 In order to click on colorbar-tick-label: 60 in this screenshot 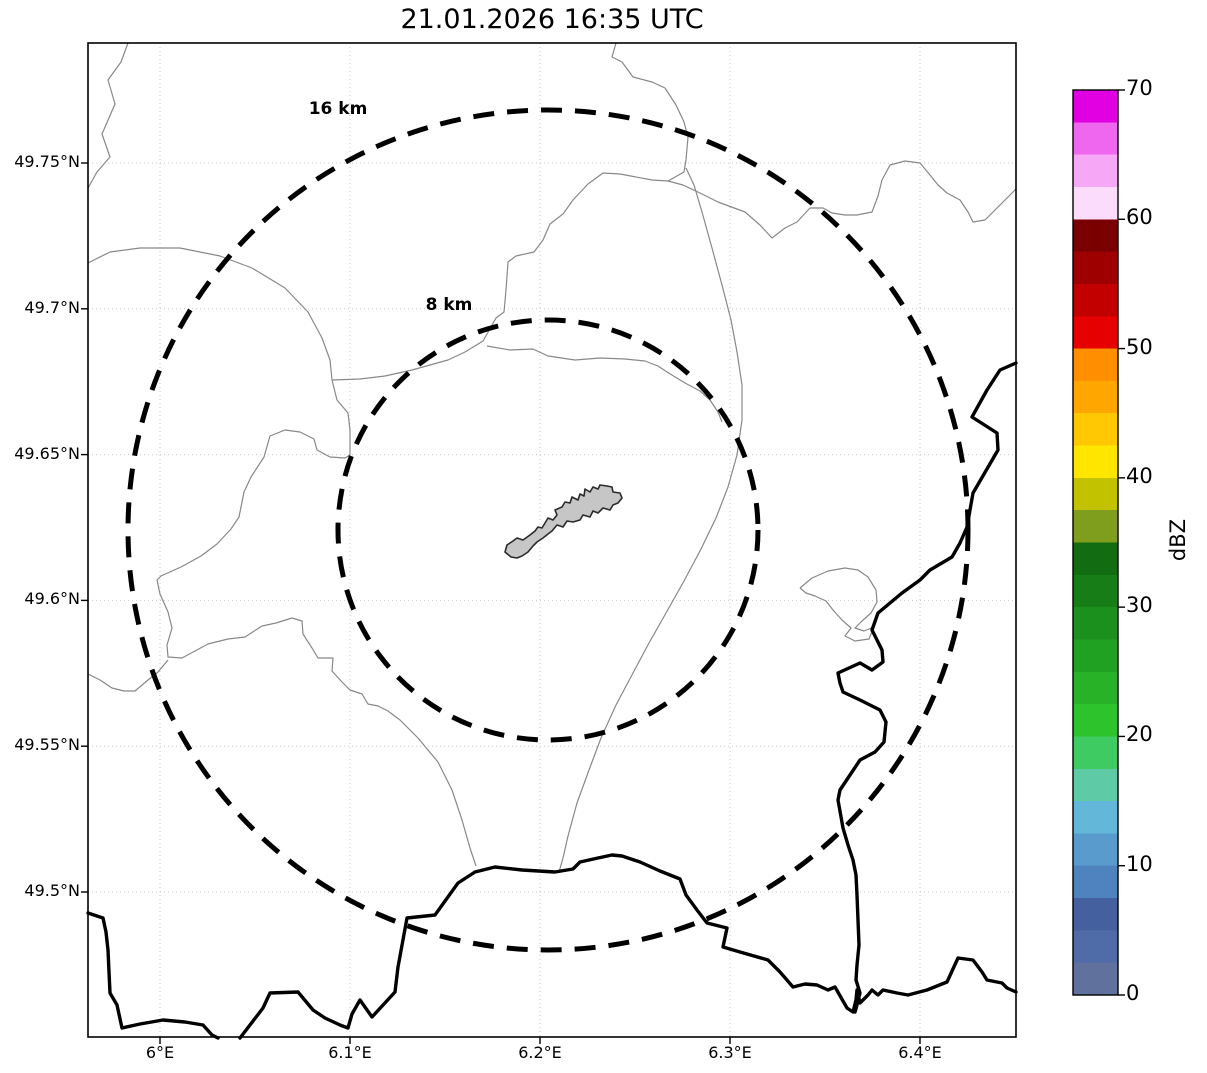, I will do `click(1139, 217)`.